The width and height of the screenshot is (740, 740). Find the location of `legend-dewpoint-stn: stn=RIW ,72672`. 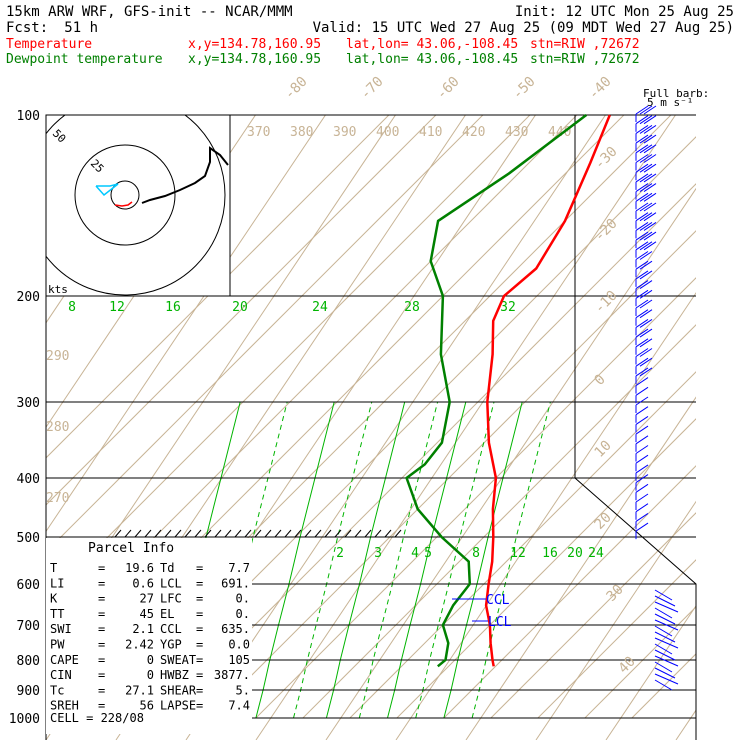

legend-dewpoint-stn: stn=RIW ,72672 is located at coordinates (585, 59).